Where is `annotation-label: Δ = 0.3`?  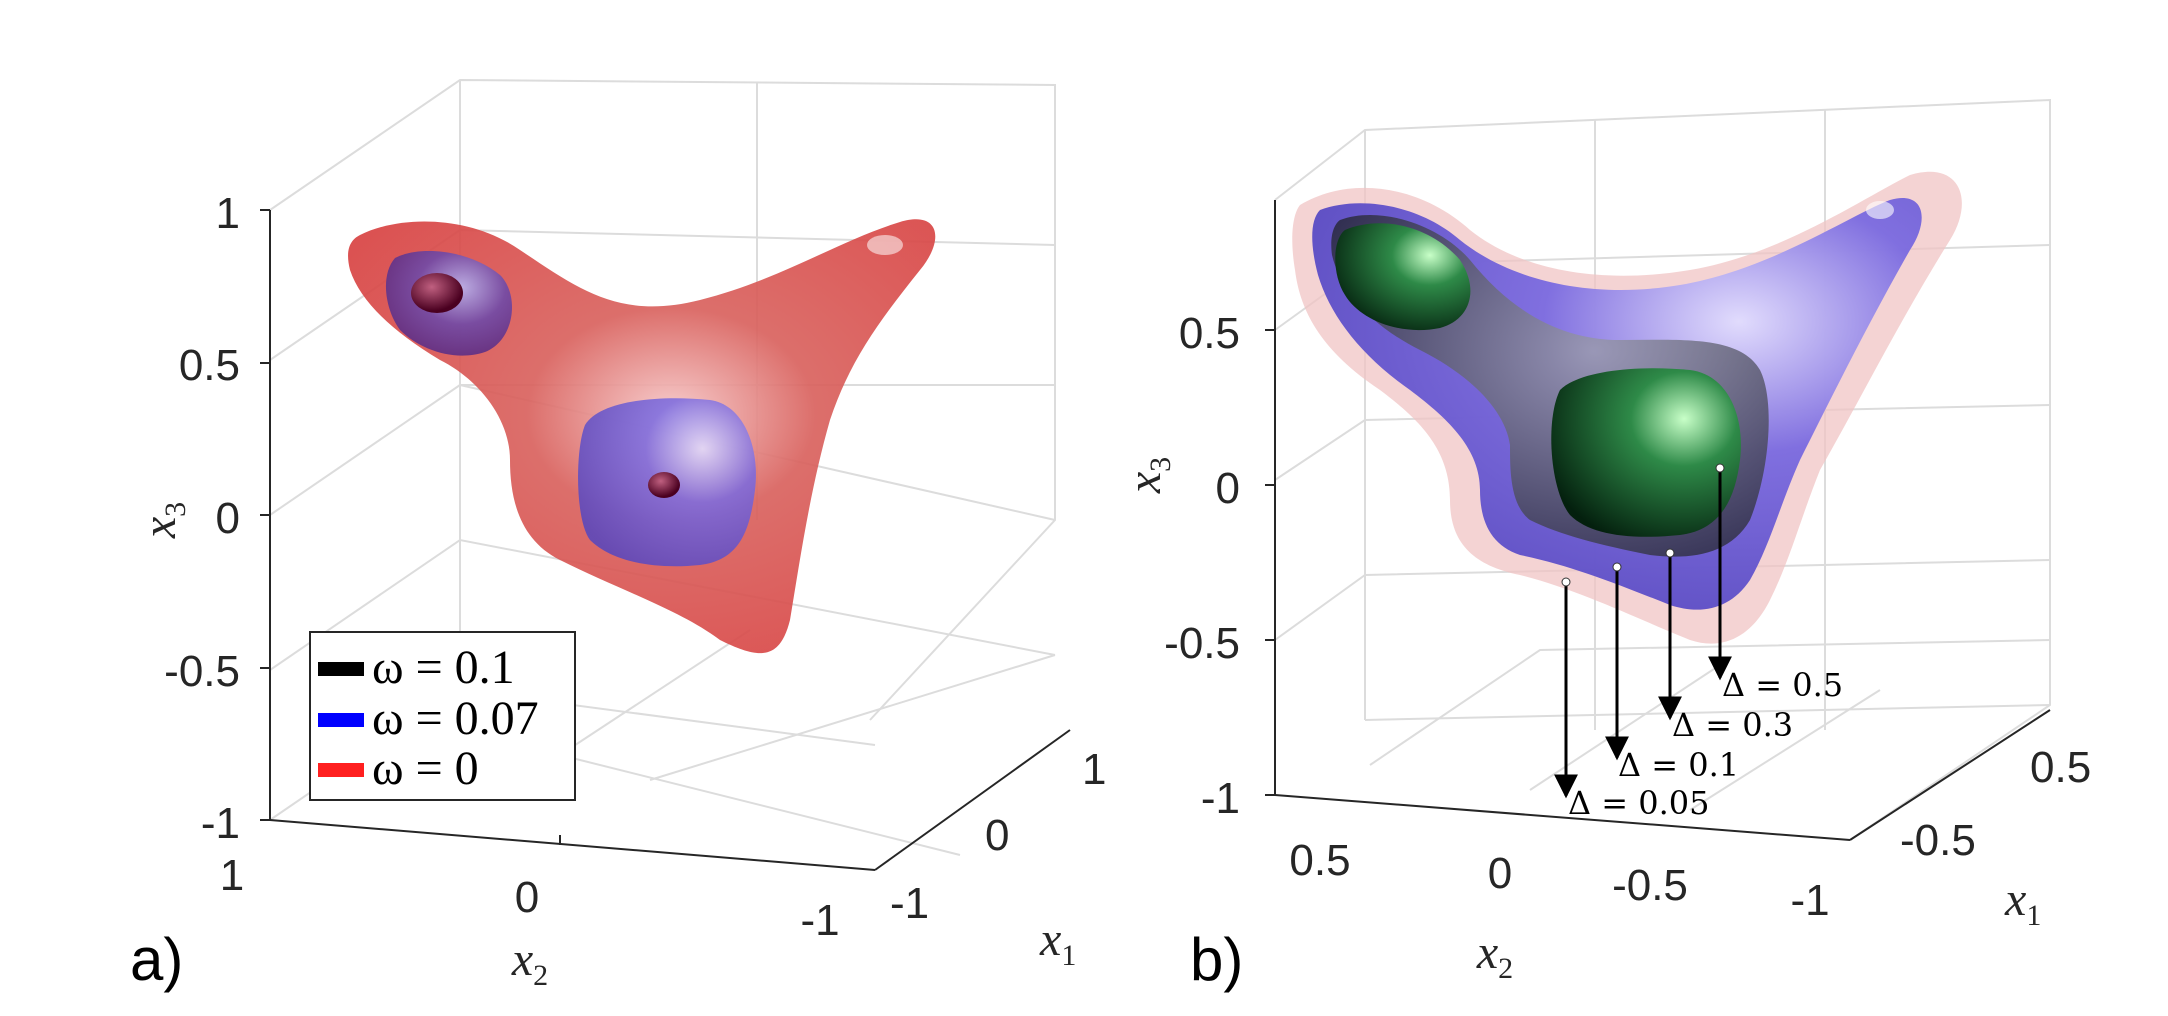
annotation-label: Δ = 0.3 is located at coordinates (1732, 725).